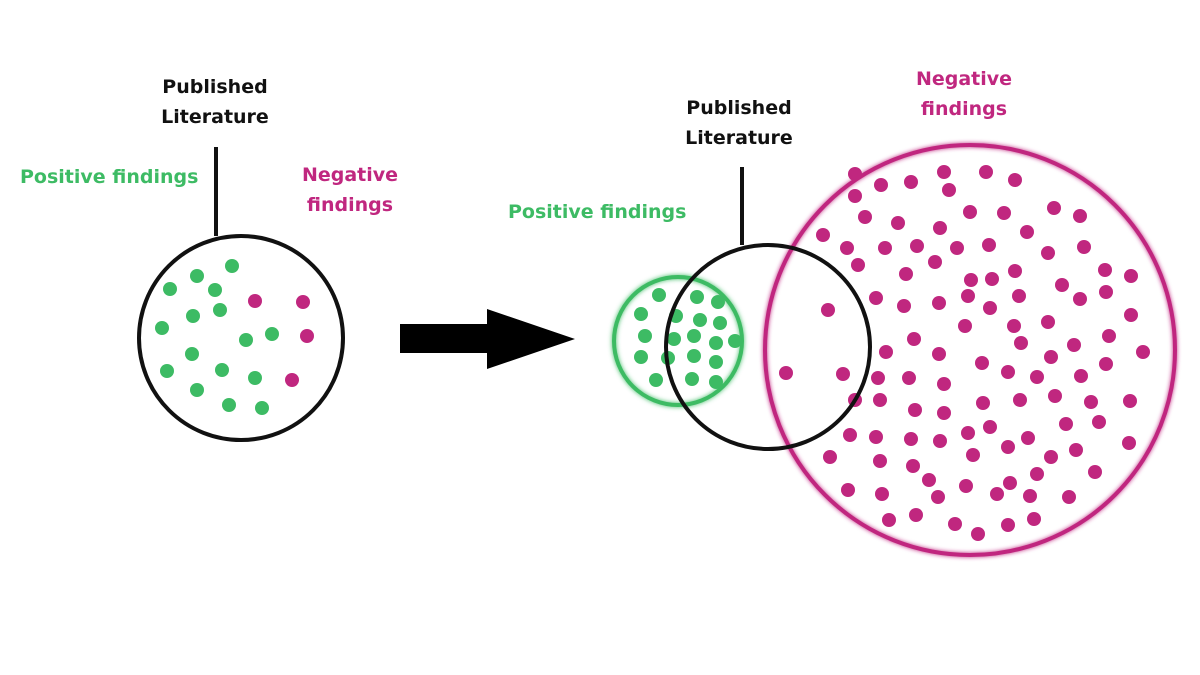  What do you see at coordinates (234, 337) in the screenshot?
I see `before-dots-group` at bounding box center [234, 337].